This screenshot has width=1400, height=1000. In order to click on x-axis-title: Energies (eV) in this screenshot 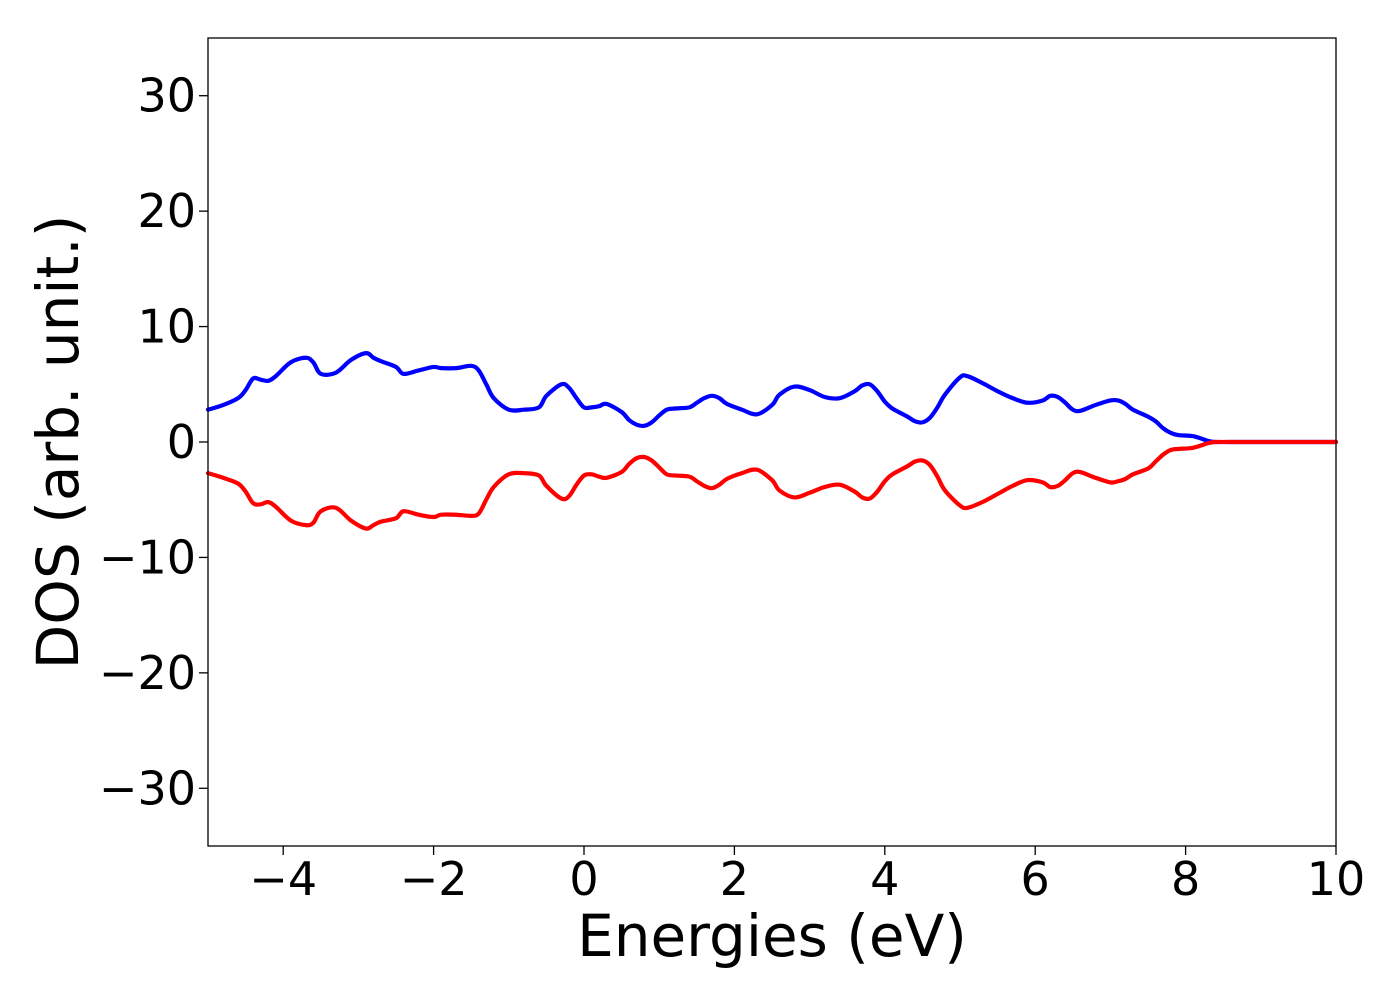, I will do `click(772, 936)`.